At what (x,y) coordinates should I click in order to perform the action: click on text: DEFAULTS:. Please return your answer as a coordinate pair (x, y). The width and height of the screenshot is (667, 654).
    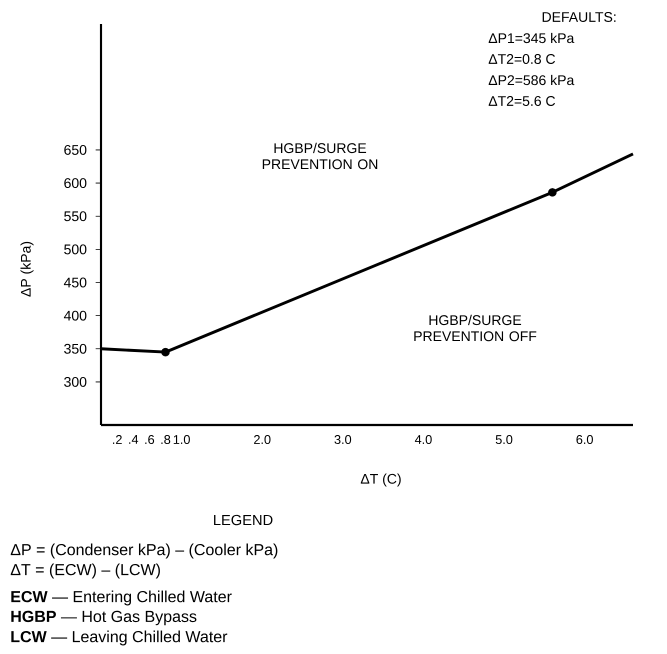
    Looking at the image, I should click on (579, 17).